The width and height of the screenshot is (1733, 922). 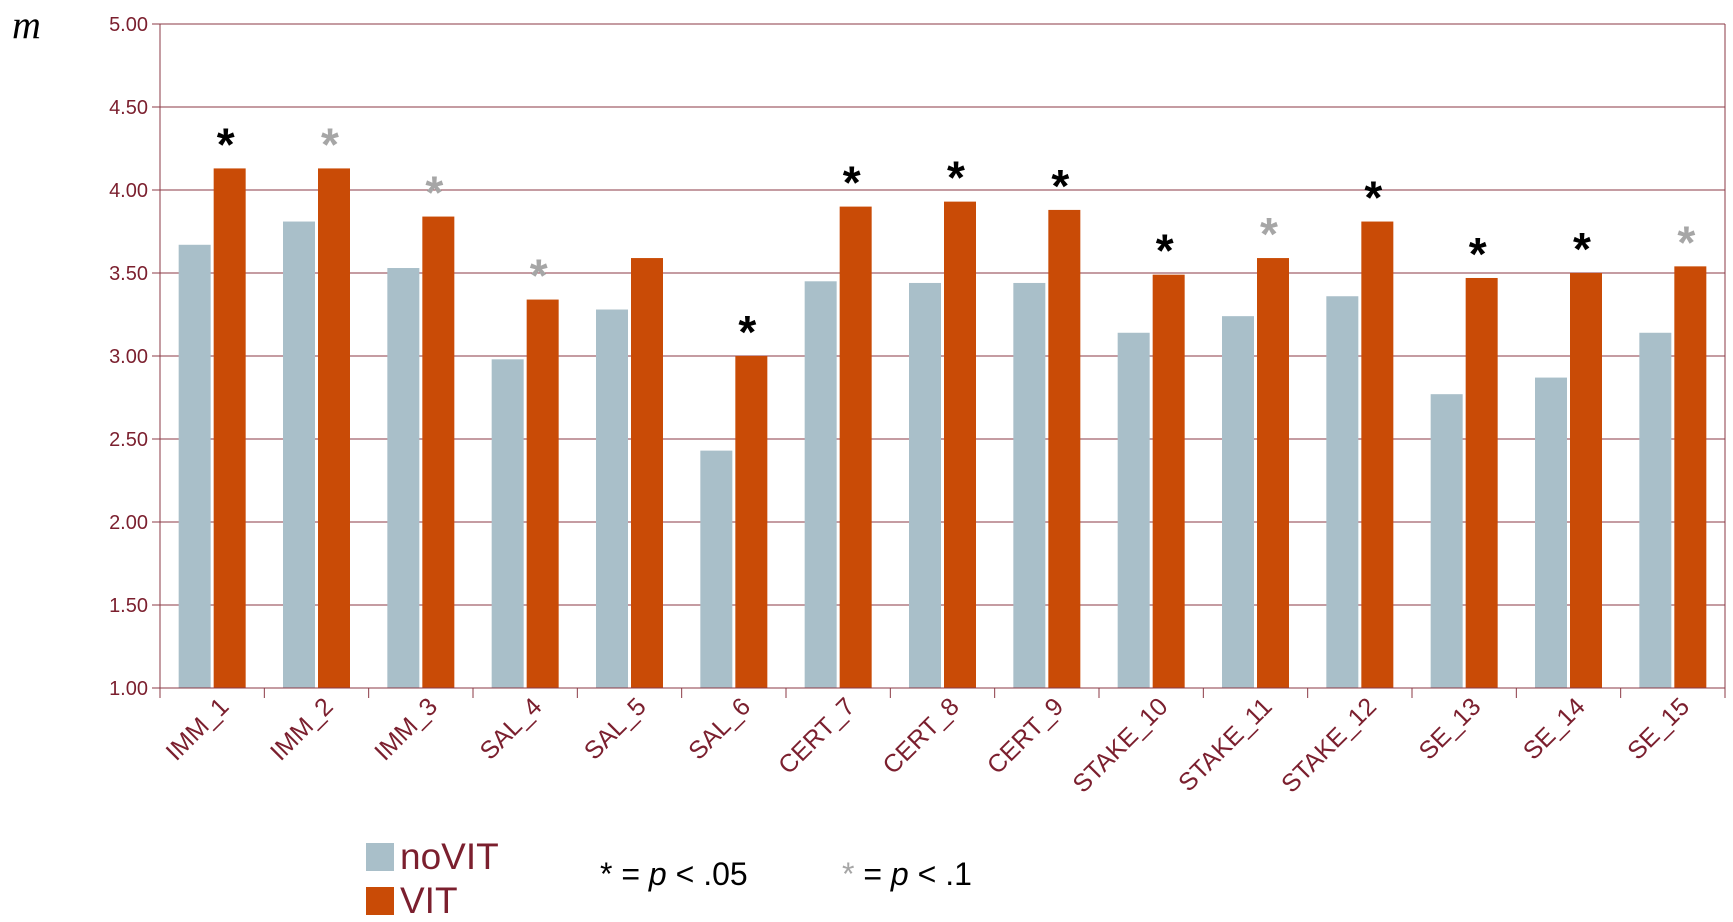 What do you see at coordinates (1554, 728) in the screenshot?
I see `x-tick-label: SE_14` at bounding box center [1554, 728].